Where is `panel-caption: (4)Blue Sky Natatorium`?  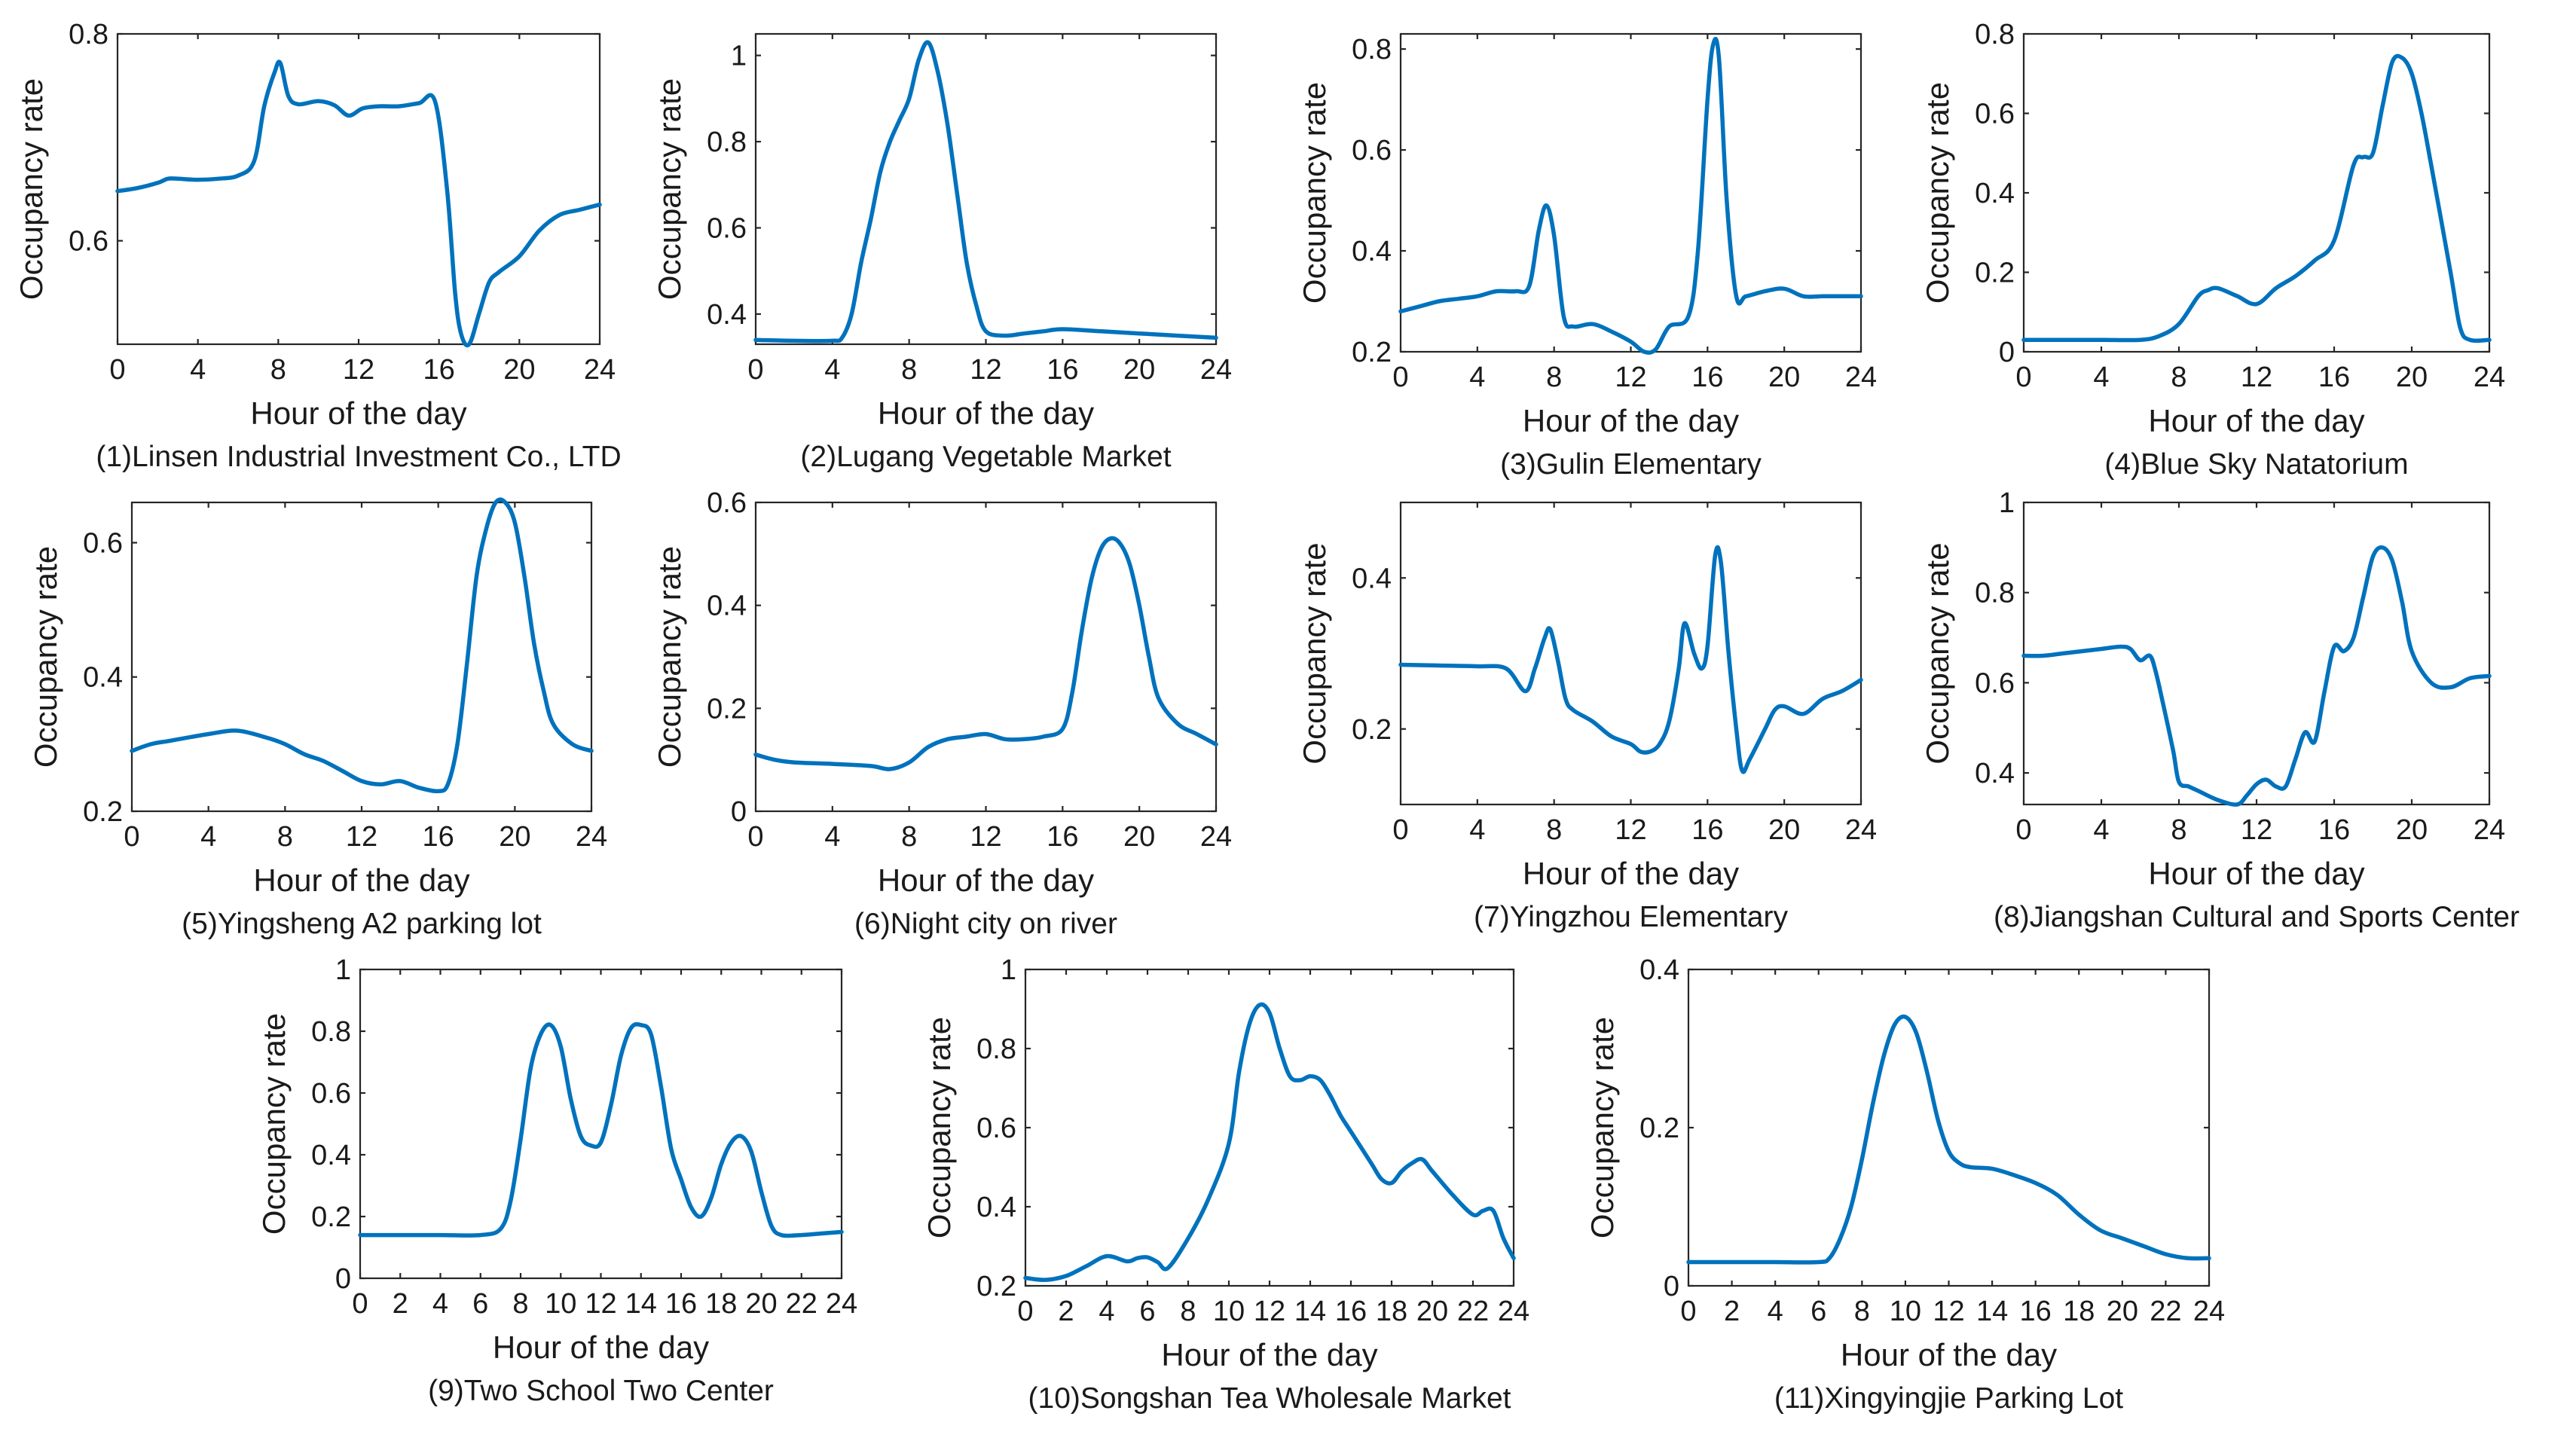 panel-caption: (4)Blue Sky Natatorium is located at coordinates (2256, 465).